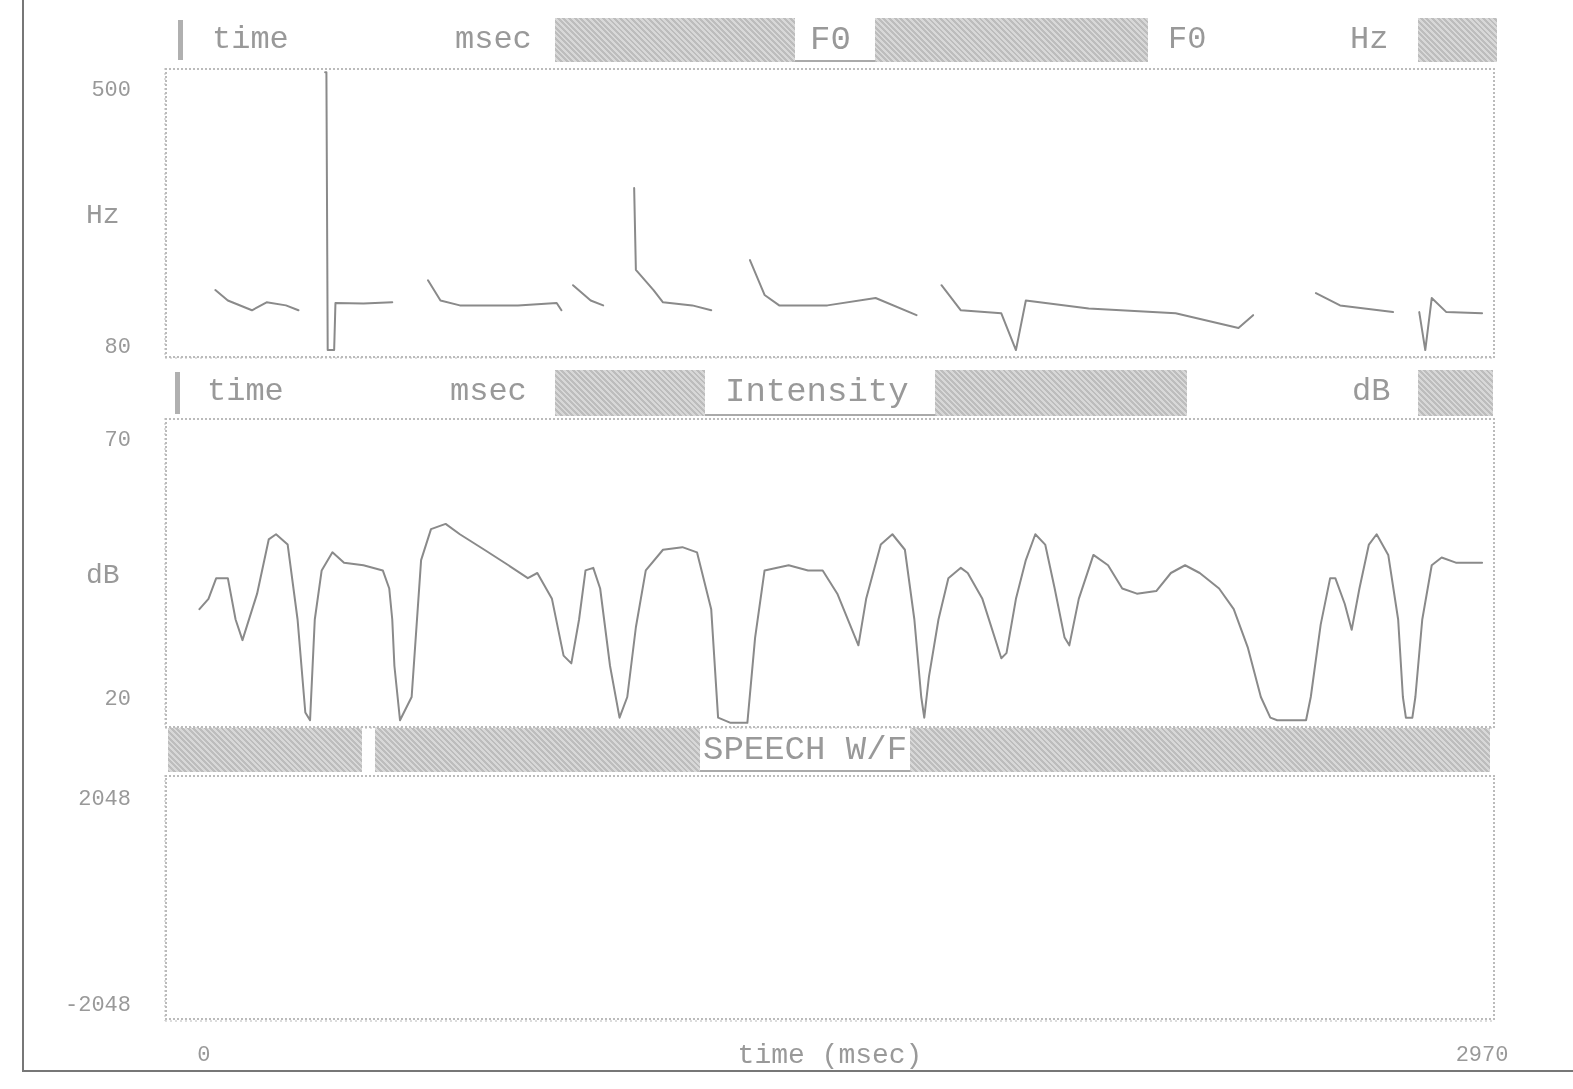 The width and height of the screenshot is (1573, 1089). Describe the element at coordinates (817, 392) in the screenshot. I see `chart-title: Intensity` at that location.